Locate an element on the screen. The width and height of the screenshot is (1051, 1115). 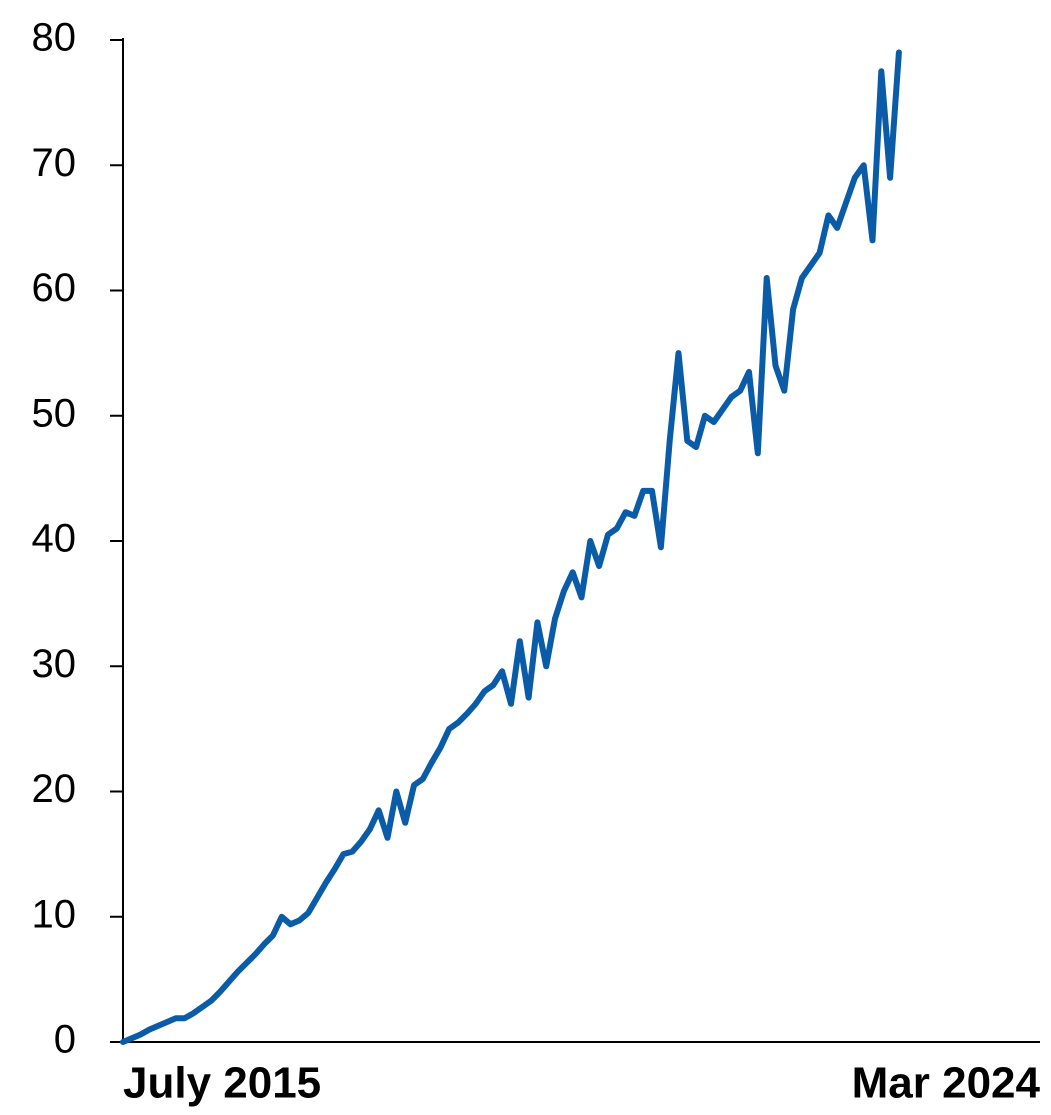
y-tick-label: 10 is located at coordinates (54, 914).